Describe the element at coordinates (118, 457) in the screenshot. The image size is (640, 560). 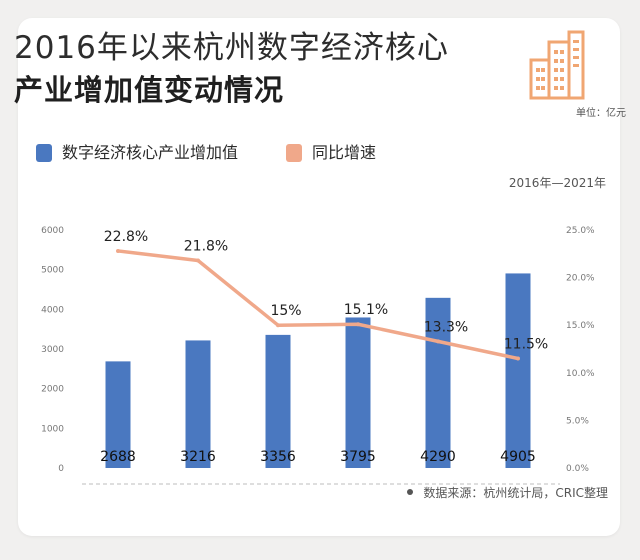
I see `bar-data-label: 2688` at that location.